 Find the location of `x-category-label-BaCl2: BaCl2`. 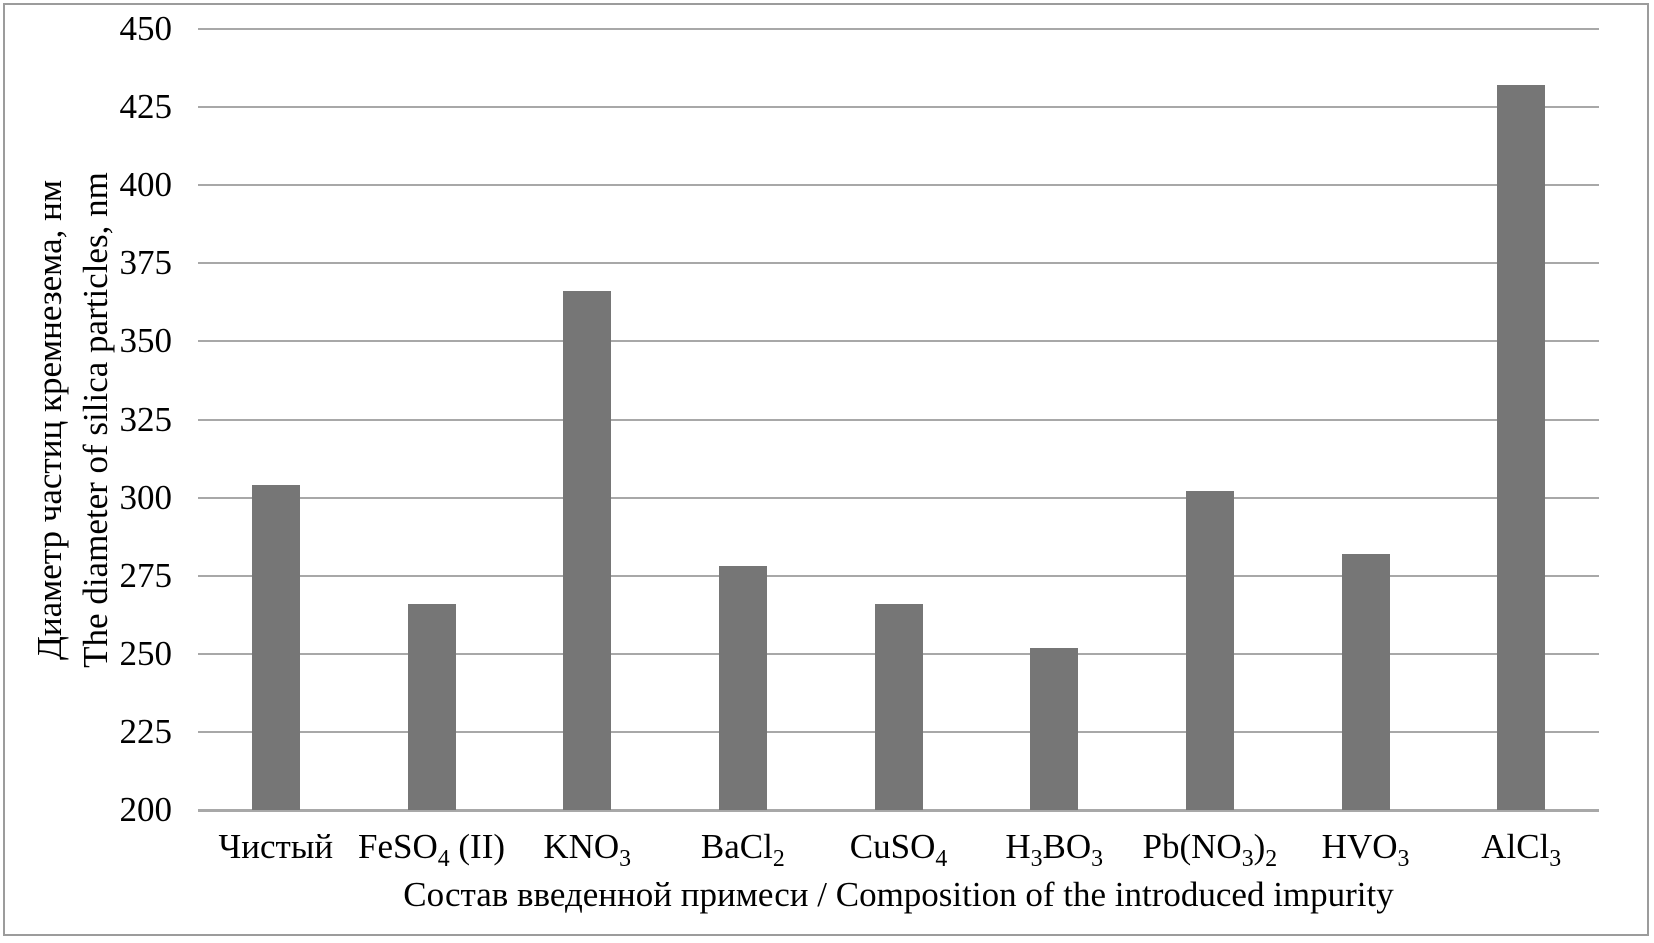

x-category-label-BaCl2: BaCl2 is located at coordinates (742, 849).